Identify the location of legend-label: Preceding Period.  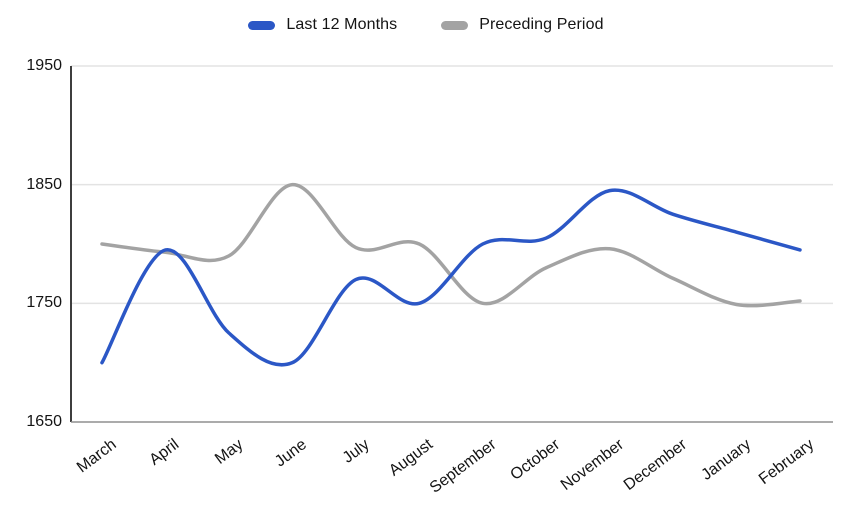
(541, 24).